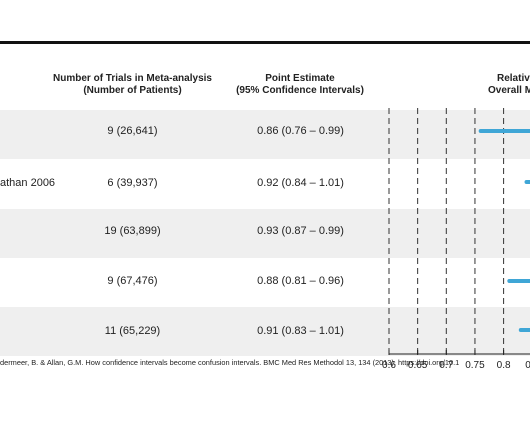  What do you see at coordinates (132, 131) in the screenshot?
I see `trials-value: 9 (26,641)` at bounding box center [132, 131].